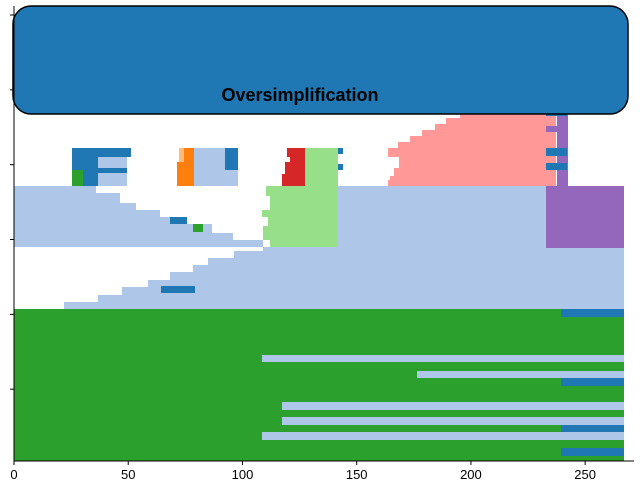  What do you see at coordinates (299, 95) in the screenshot?
I see `chart-title: Oversimplification` at bounding box center [299, 95].